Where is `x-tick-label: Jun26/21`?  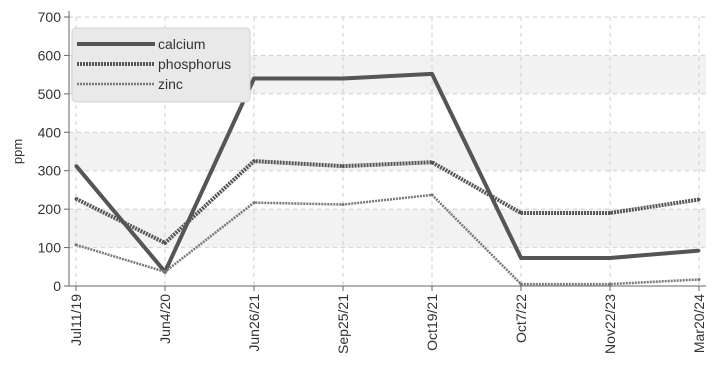 x-tick-label: Jun26/21 is located at coordinates (254, 323).